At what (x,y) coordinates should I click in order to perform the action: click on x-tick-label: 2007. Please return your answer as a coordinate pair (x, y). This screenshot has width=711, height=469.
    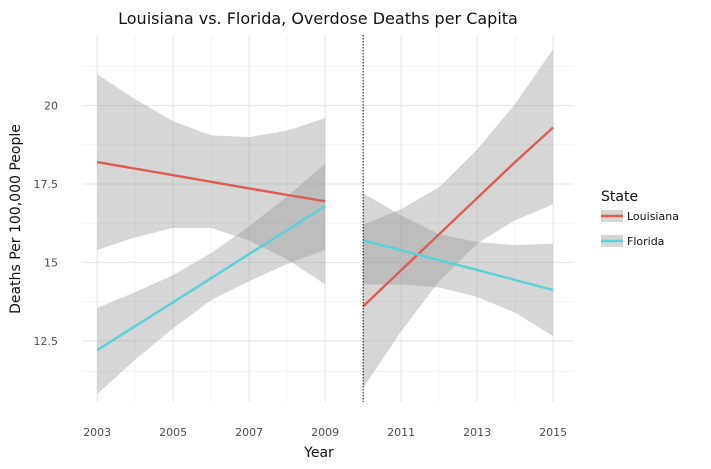
    Looking at the image, I should click on (249, 432).